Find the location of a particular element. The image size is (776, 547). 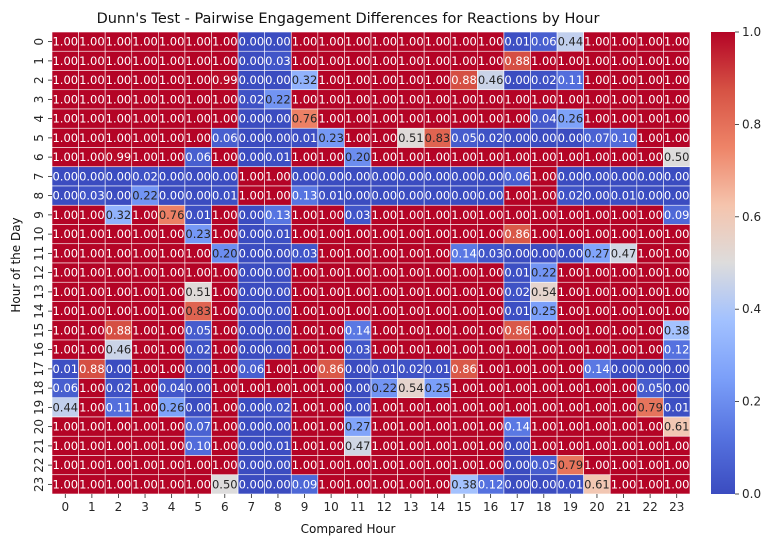

y-tick-label: 9 is located at coordinates (39, 215).